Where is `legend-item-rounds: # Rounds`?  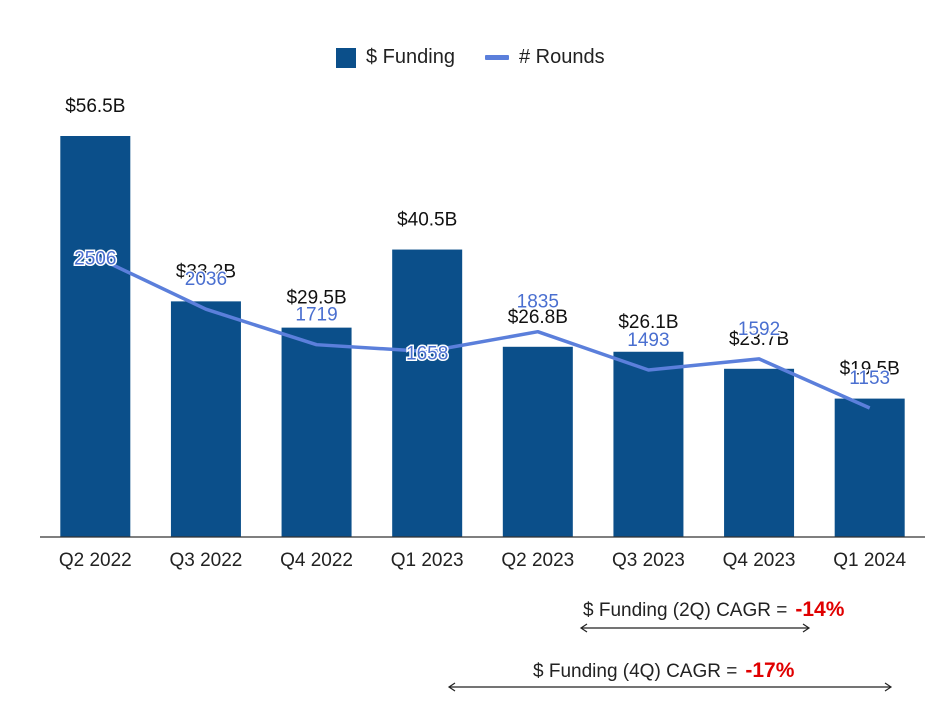 legend-item-rounds: # Rounds is located at coordinates (544, 57).